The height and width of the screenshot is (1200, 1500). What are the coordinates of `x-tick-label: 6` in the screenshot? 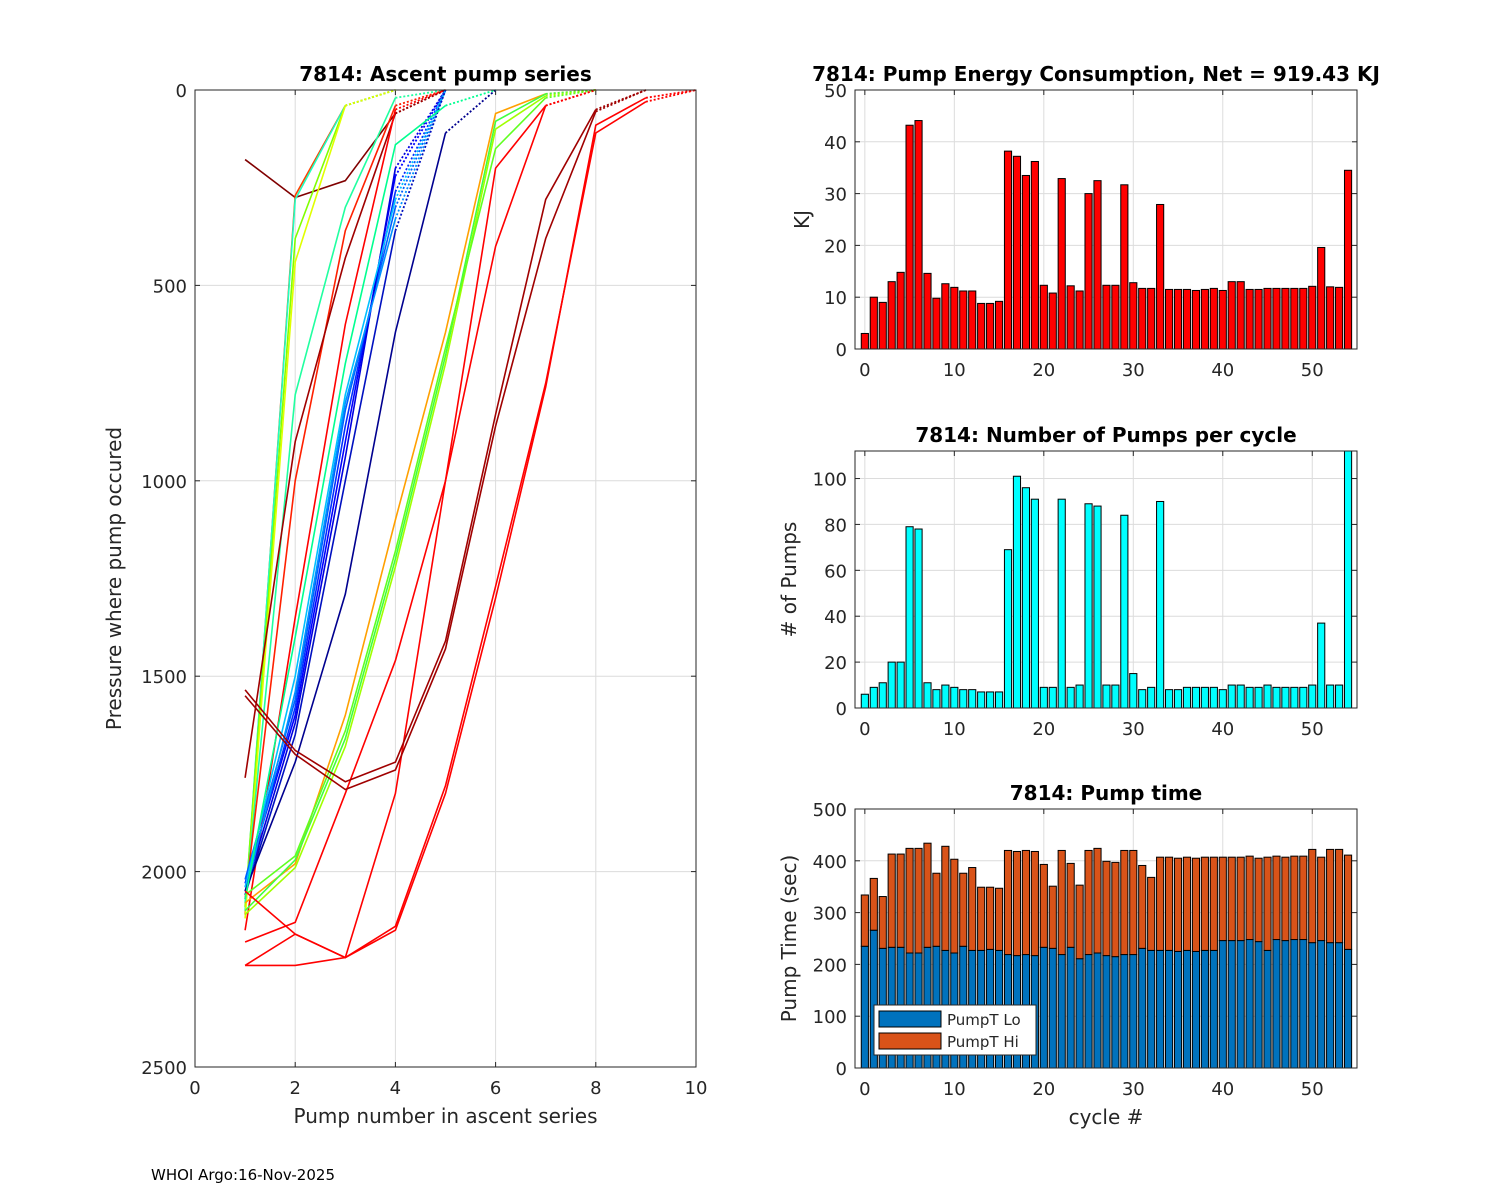 It's located at (495, 1088).